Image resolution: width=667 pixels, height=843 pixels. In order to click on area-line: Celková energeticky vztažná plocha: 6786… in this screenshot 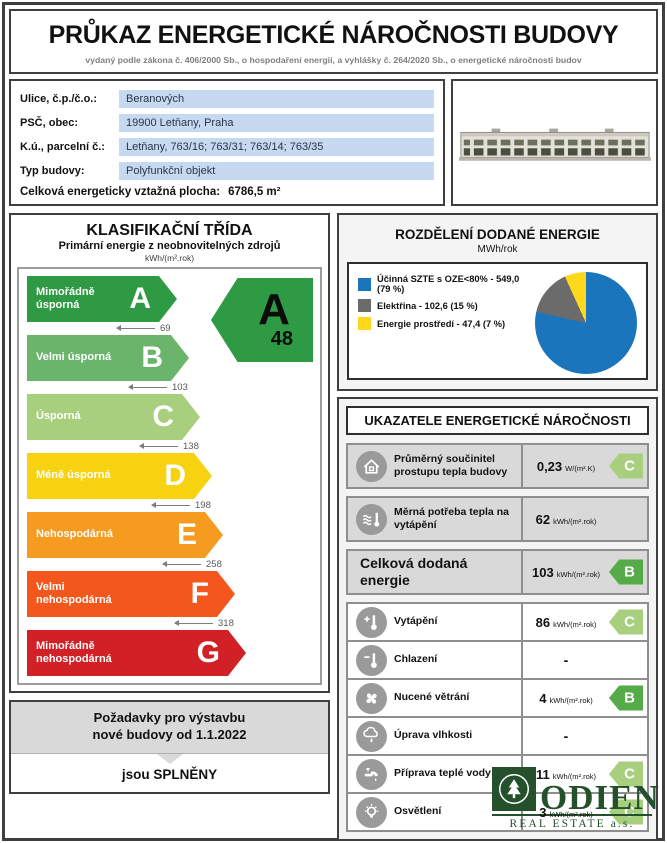, I will do `click(227, 192)`.